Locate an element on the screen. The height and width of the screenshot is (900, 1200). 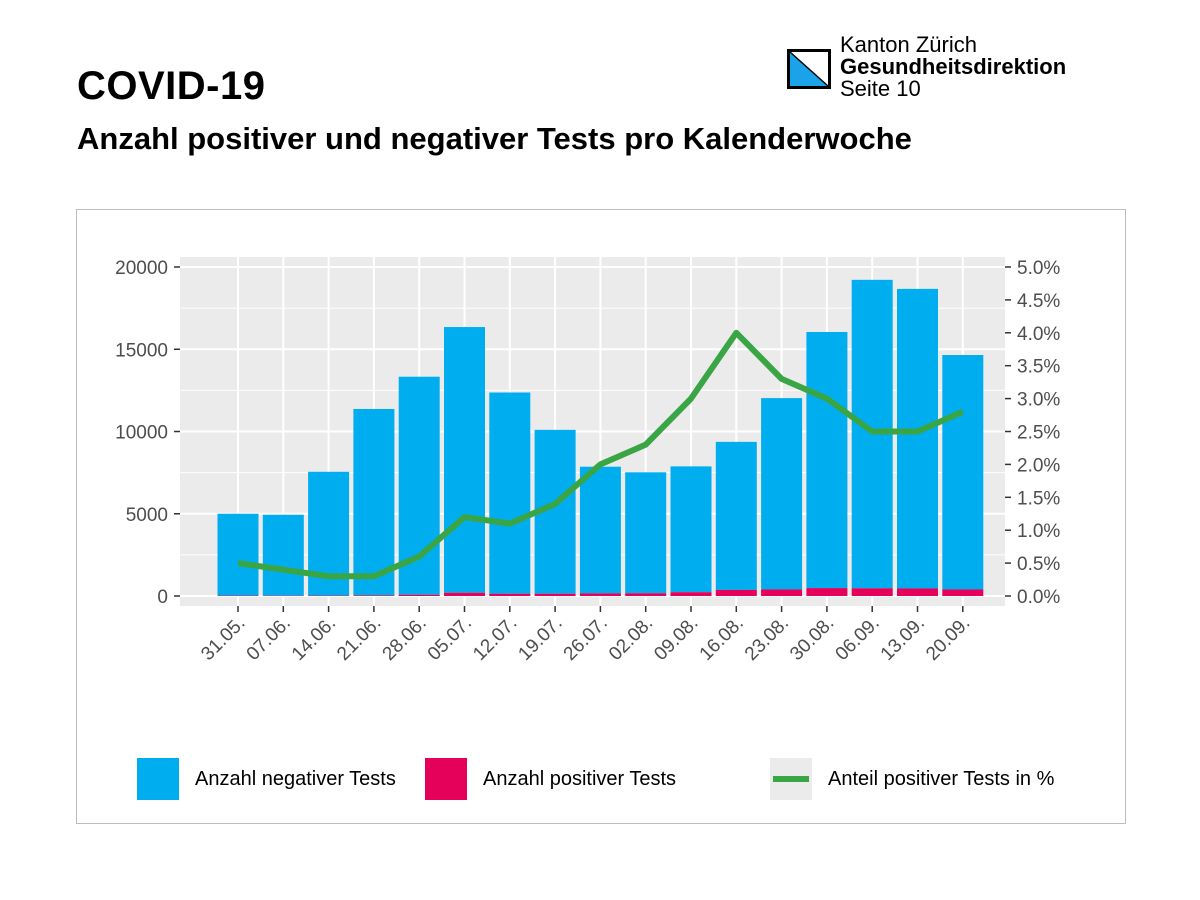
y-right-tick-label: 4.0% is located at coordinates (1038, 334).